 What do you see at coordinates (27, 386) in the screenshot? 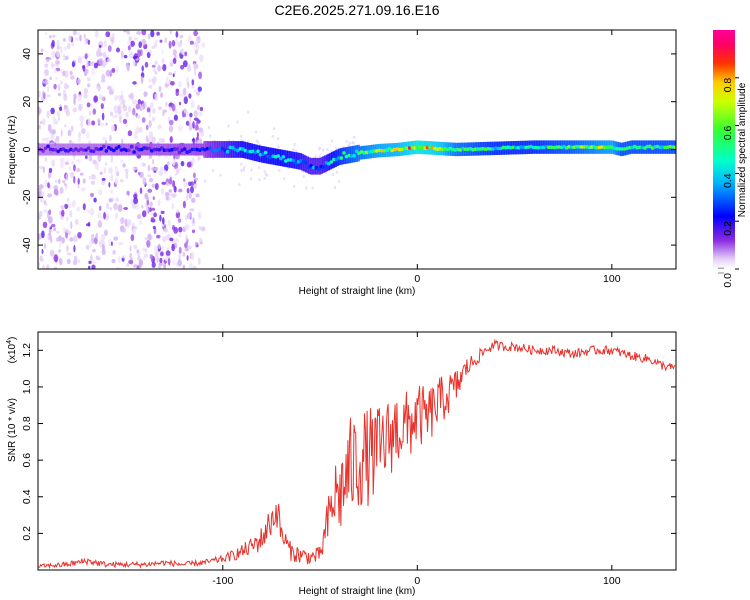
I see `snr-y-tick-label: 1.0` at bounding box center [27, 386].